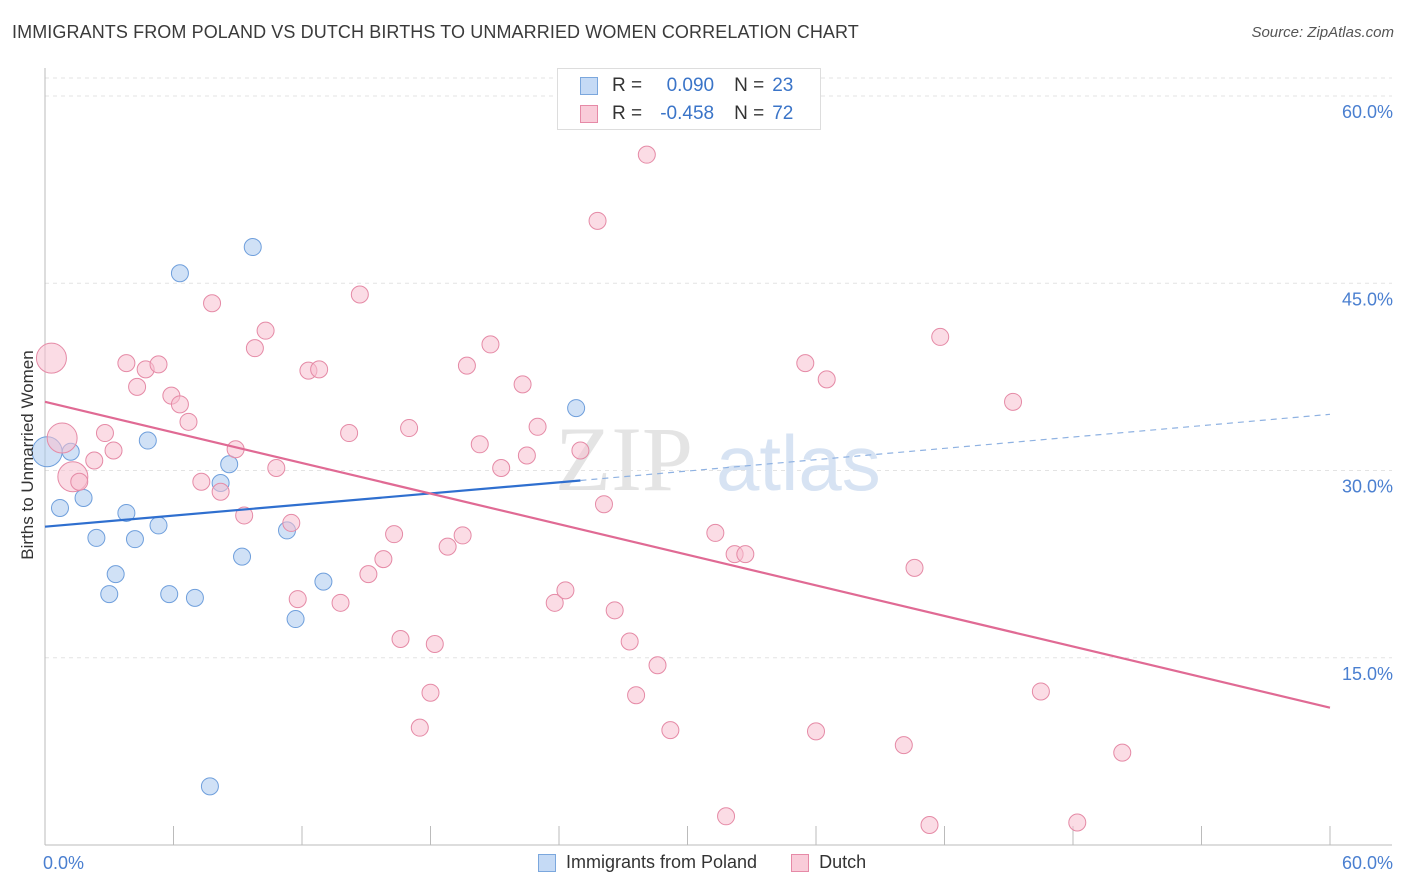  Describe the element at coordinates (662, 862) in the screenshot. I see `legend-label-poland: Immigrants from Poland` at that location.